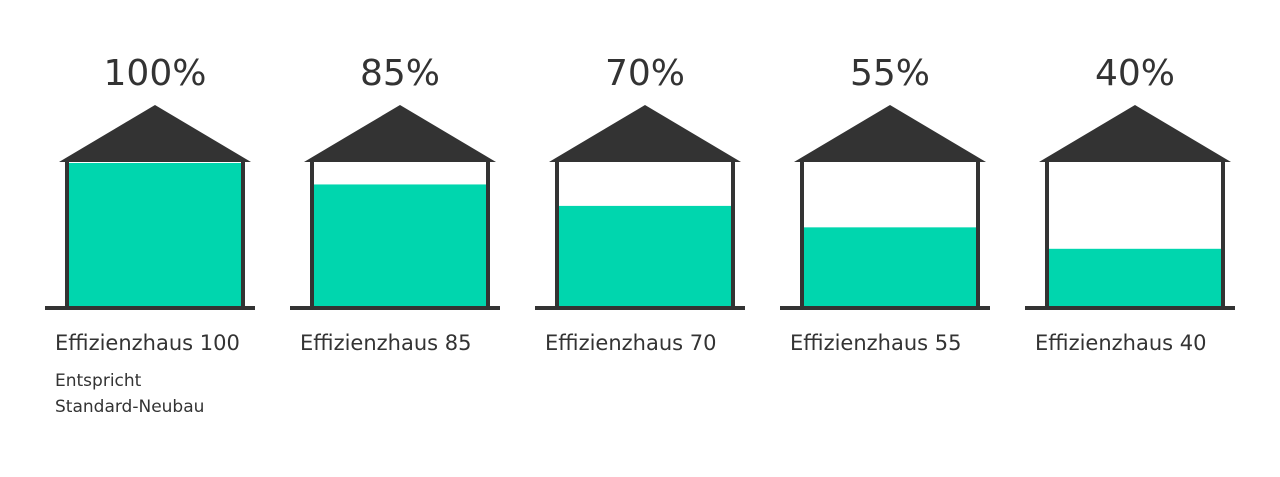  What do you see at coordinates (400, 73) in the screenshot?
I see `value-label: 85%` at bounding box center [400, 73].